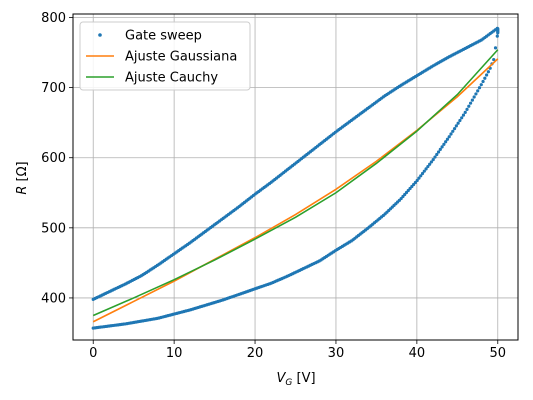 The height and width of the screenshot is (400, 533). What do you see at coordinates (295, 379) in the screenshot?
I see `x-axis-label: VG [V]` at bounding box center [295, 379].